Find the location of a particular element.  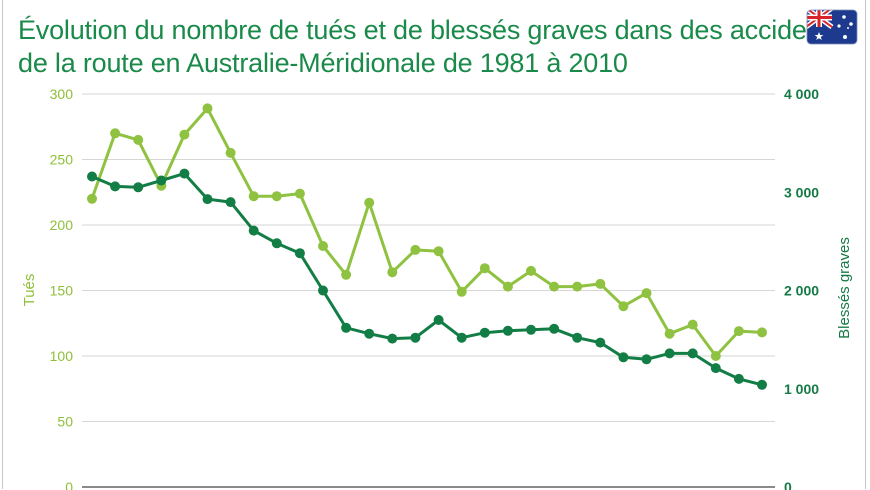

left-tick-label: 150 is located at coordinates (62, 291).